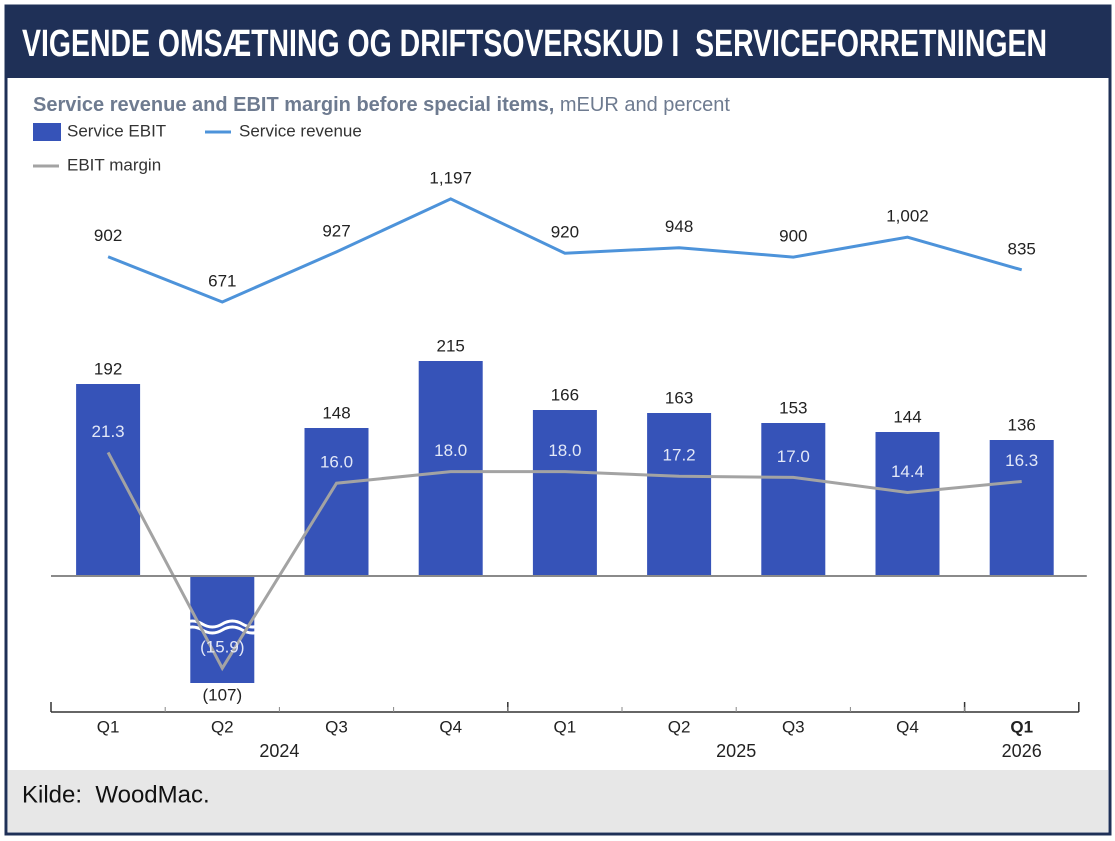 Image resolution: width=1115 pixels, height=841 pixels. I want to click on point-value-label: 17.2, so click(679, 455).